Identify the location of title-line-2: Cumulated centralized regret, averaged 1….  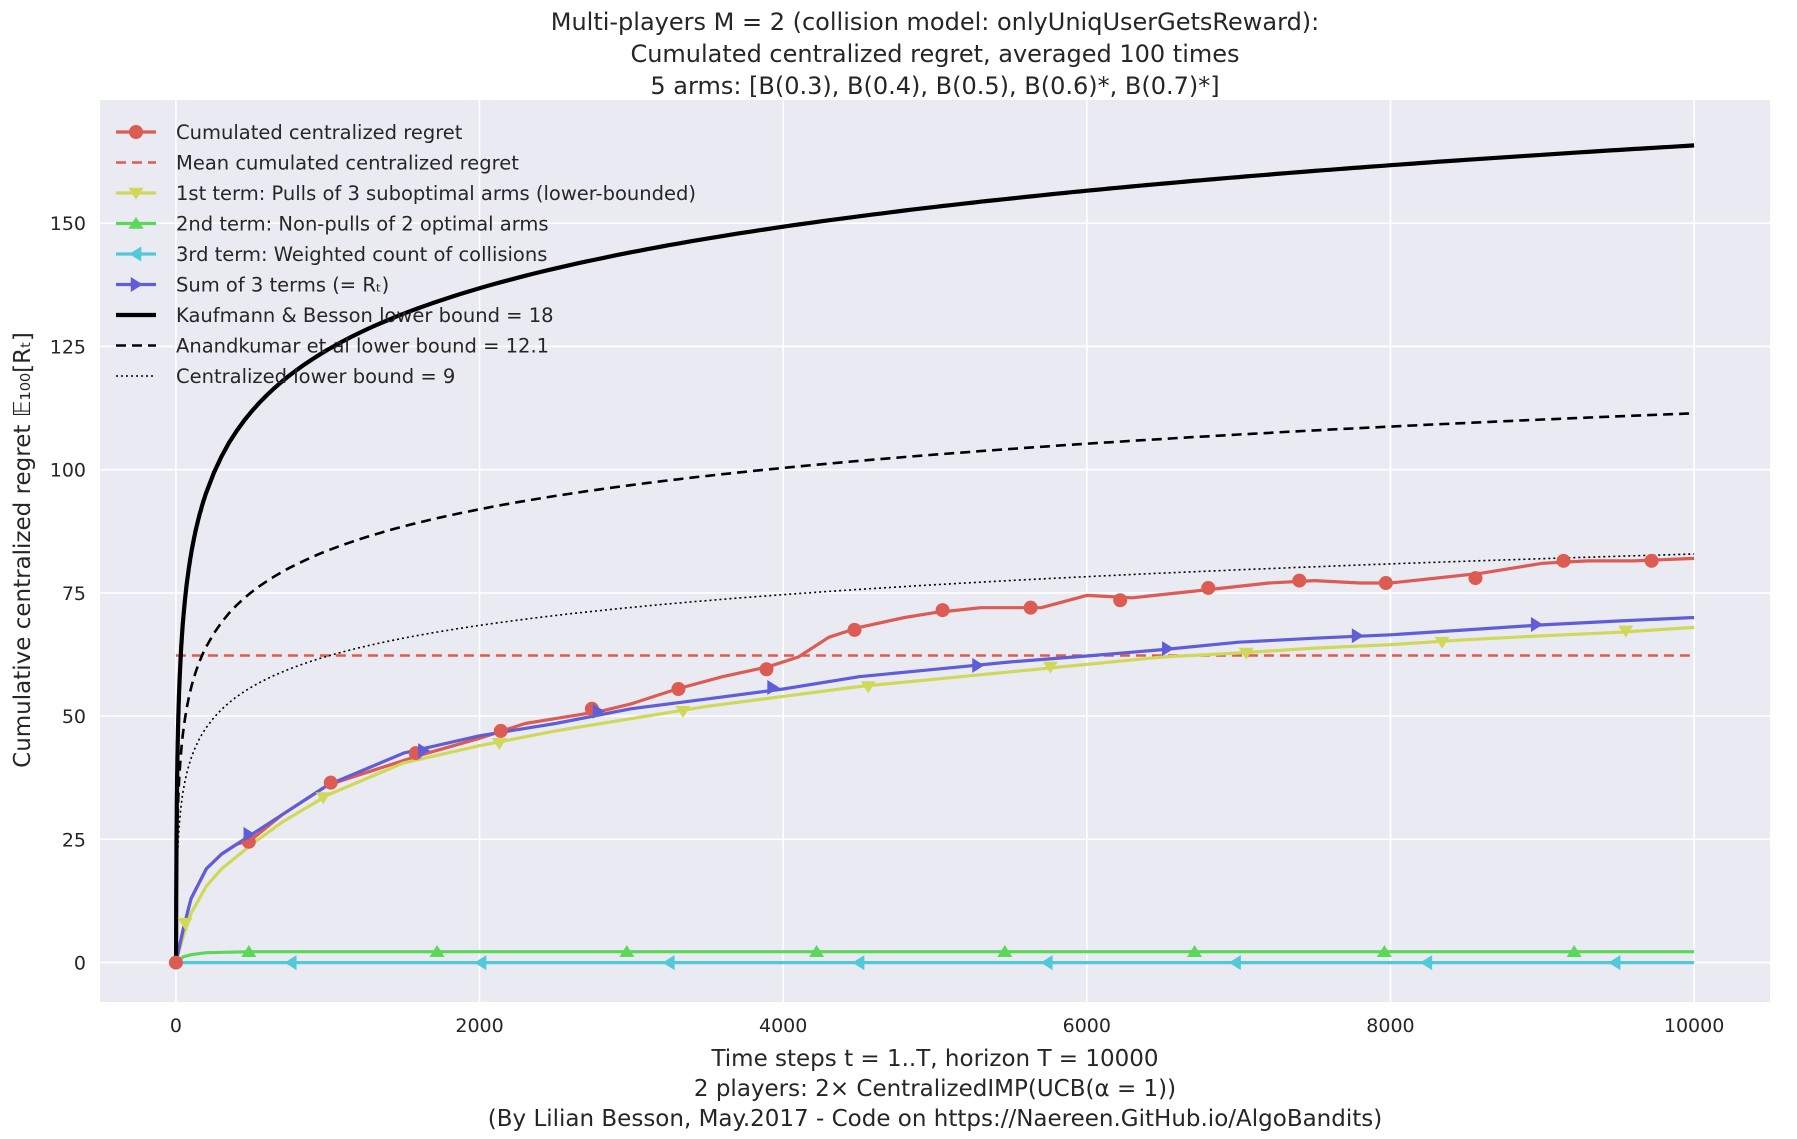
(934, 54).